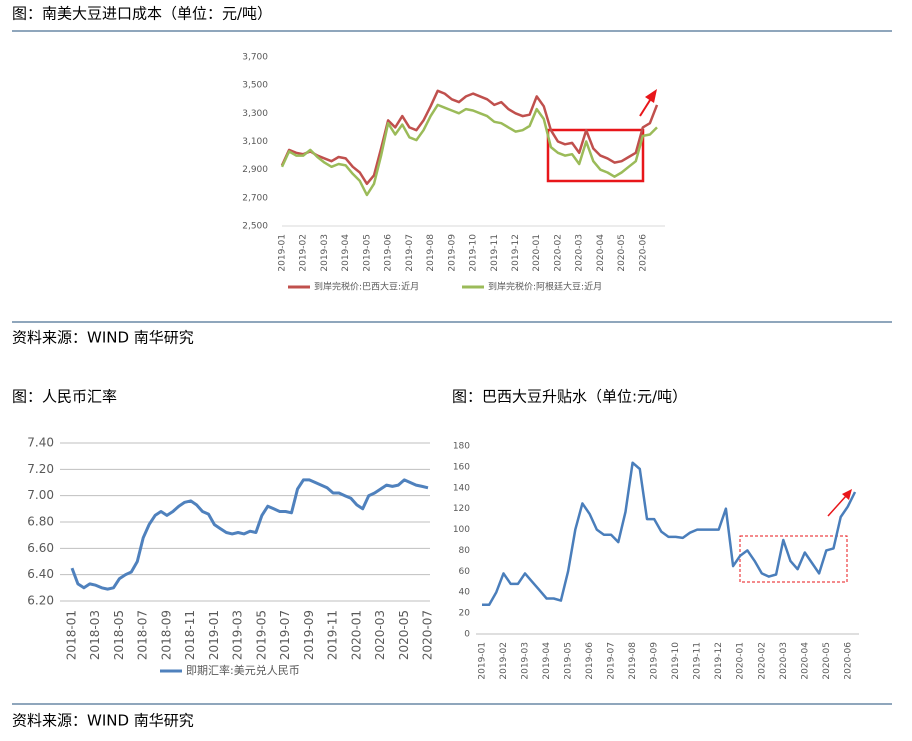 This screenshot has height=741, width=912. Describe the element at coordinates (461, 467) in the screenshot. I see `y-tick-label: 160` at that location.